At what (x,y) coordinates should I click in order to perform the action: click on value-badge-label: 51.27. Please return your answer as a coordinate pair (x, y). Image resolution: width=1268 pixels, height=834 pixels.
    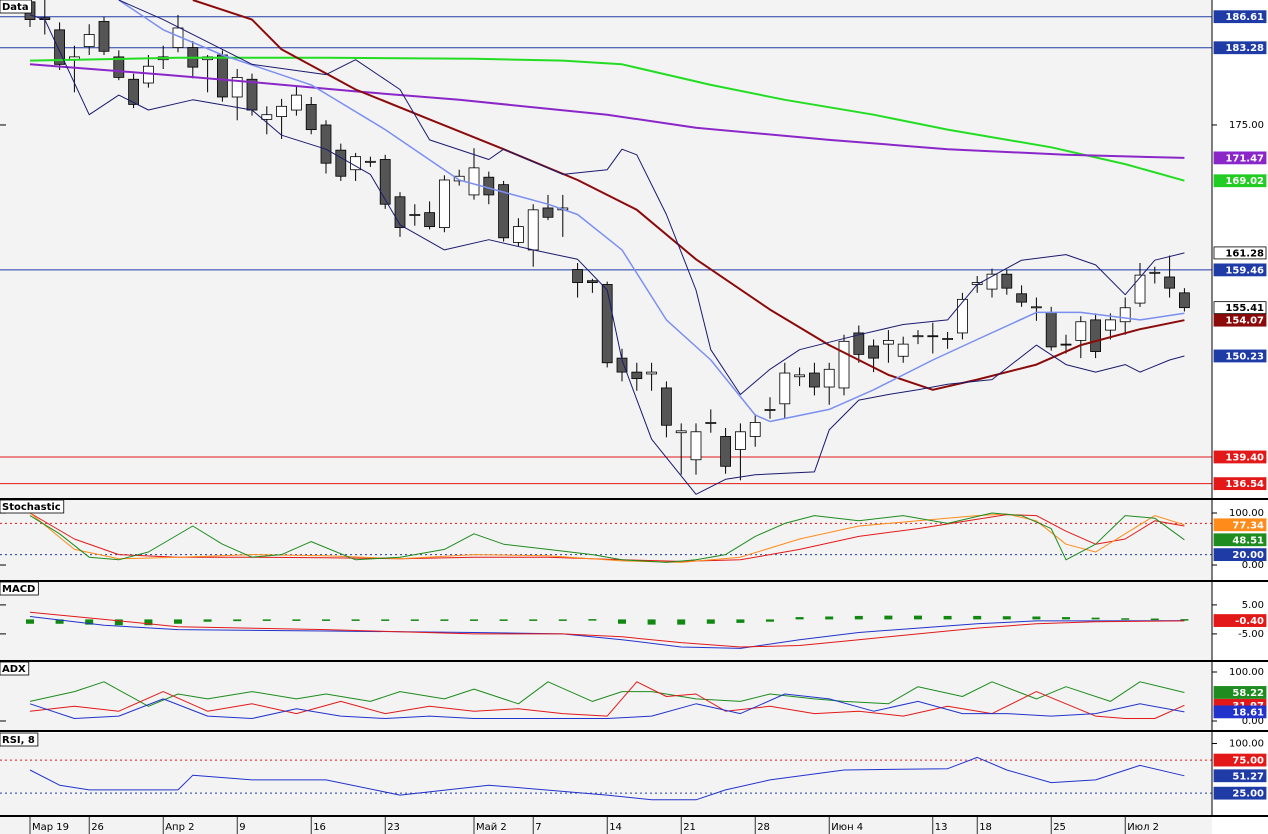
    Looking at the image, I should click on (1248, 776).